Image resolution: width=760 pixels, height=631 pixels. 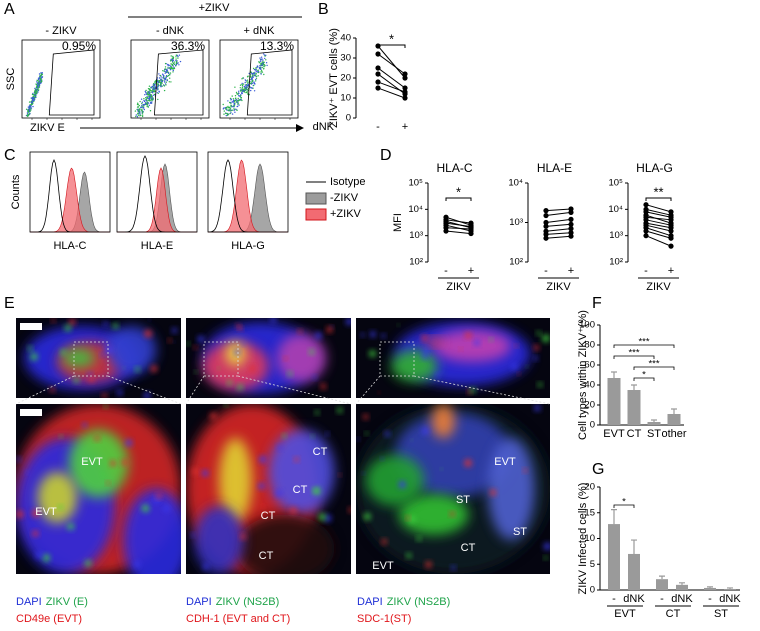 I want to click on cell-label: EVT, so click(x=92, y=462).